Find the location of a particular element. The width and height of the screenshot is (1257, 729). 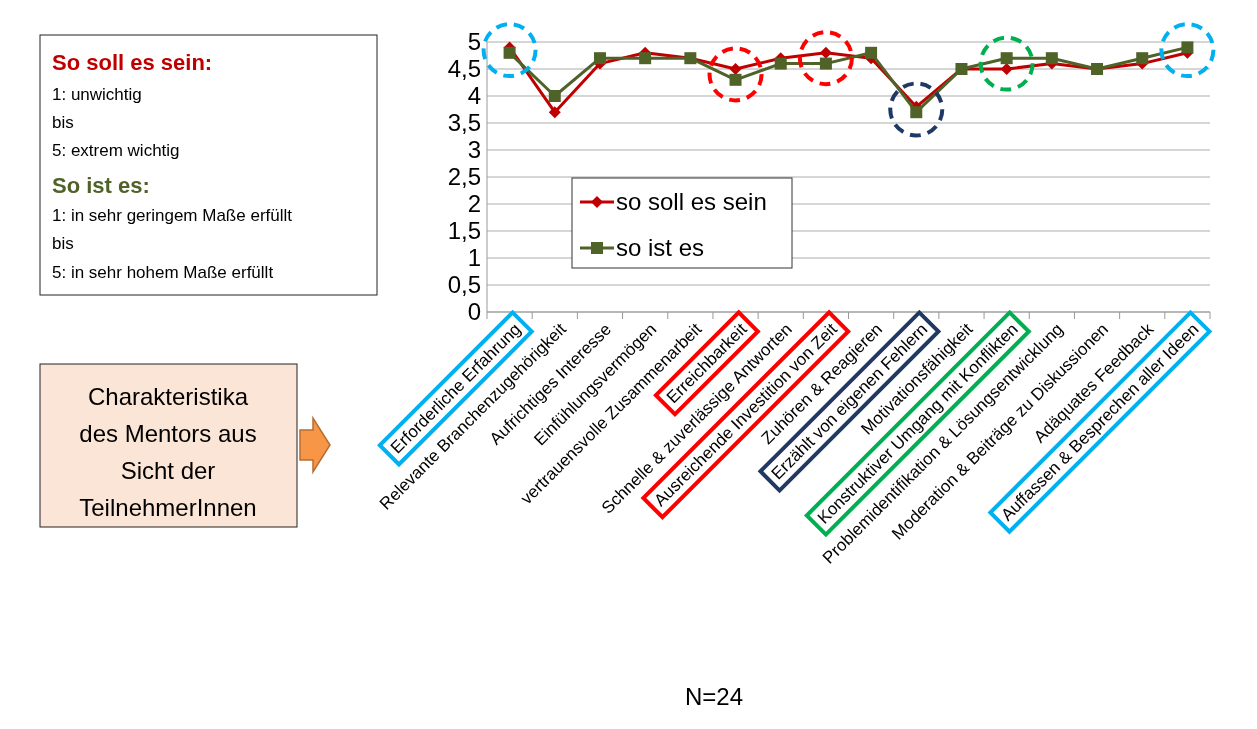

text: N=24 is located at coordinates (714, 697).